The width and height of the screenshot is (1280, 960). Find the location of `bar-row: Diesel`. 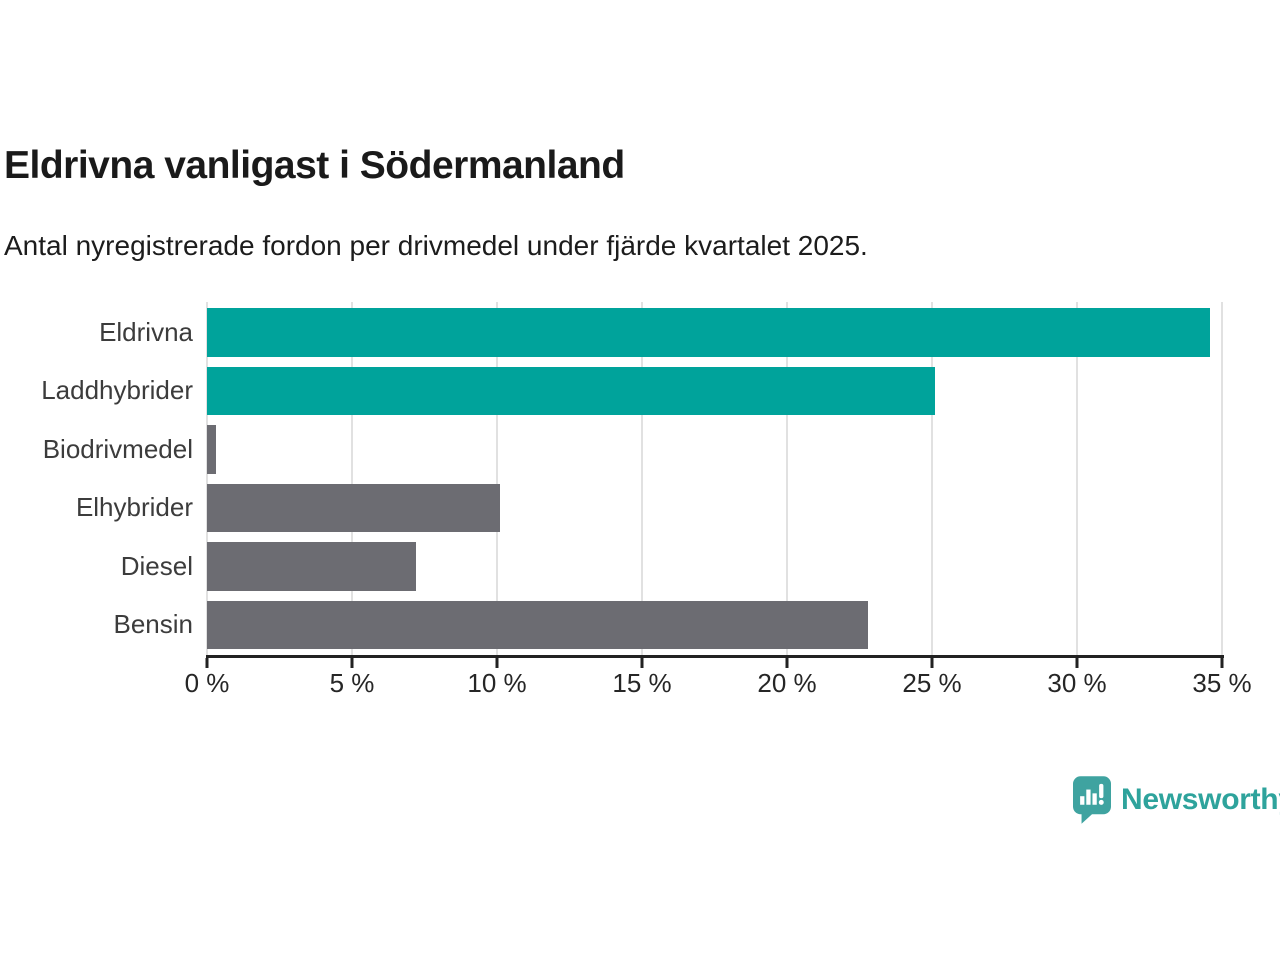

bar-row: Diesel is located at coordinates (640, 566).